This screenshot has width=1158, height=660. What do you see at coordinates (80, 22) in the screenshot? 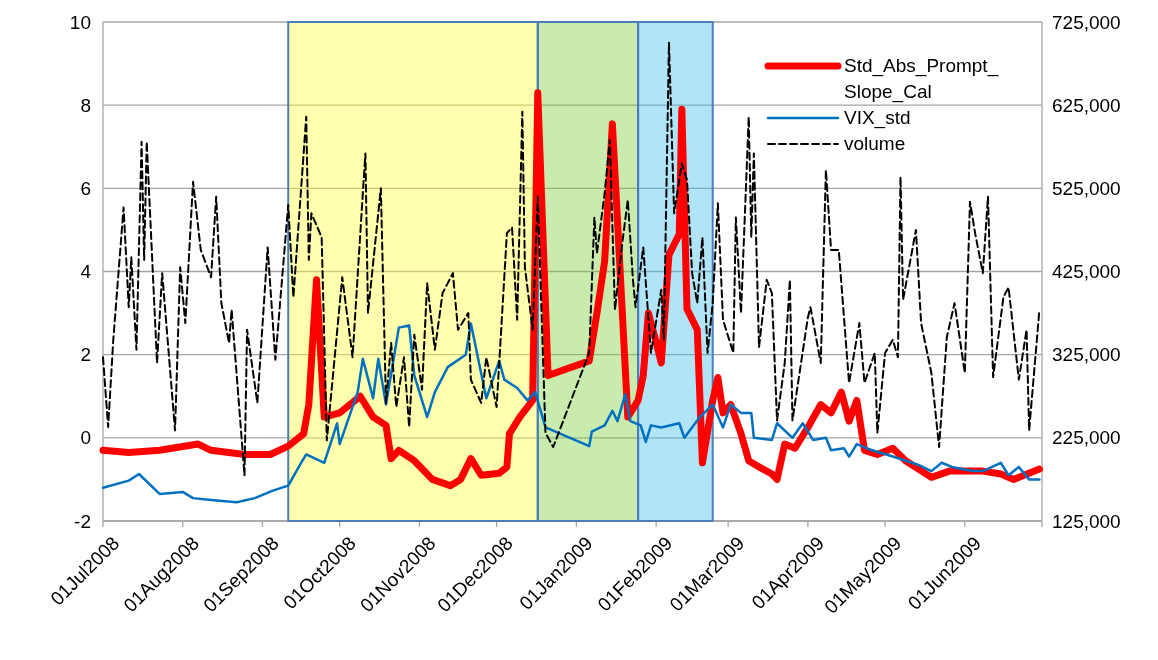
I see `y-tick-label: 10` at bounding box center [80, 22].